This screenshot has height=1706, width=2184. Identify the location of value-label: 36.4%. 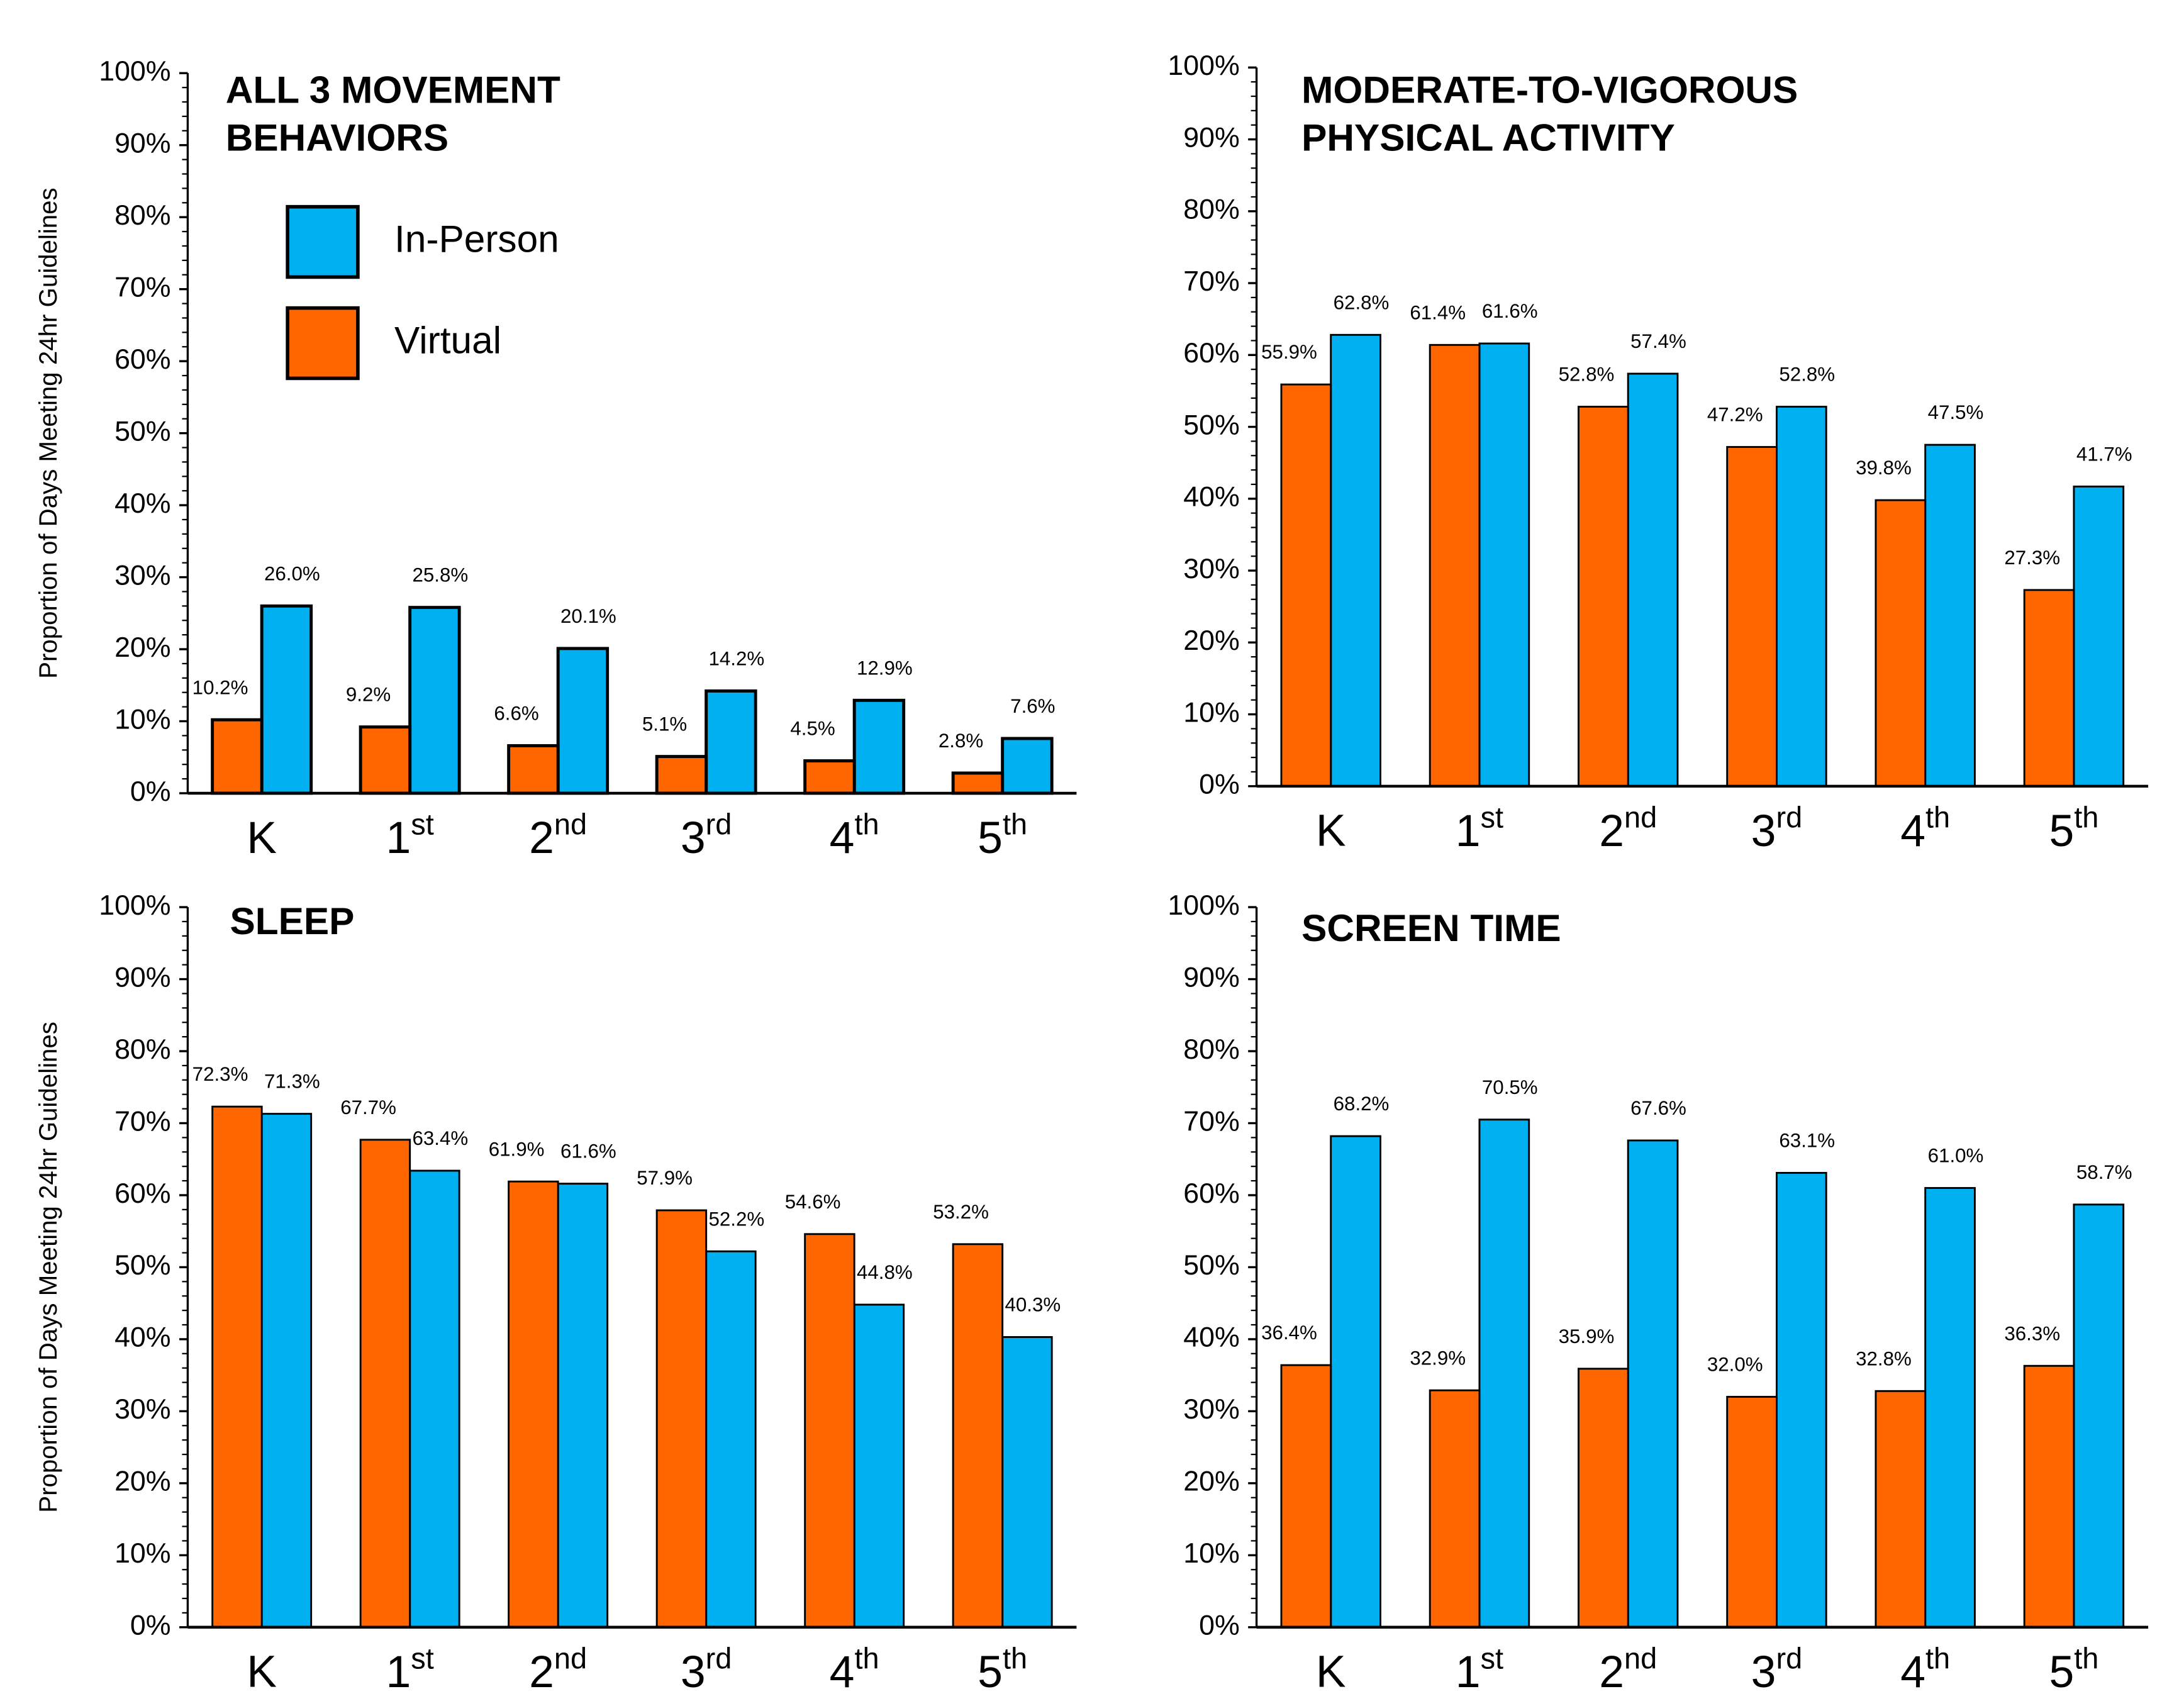
(1289, 1333).